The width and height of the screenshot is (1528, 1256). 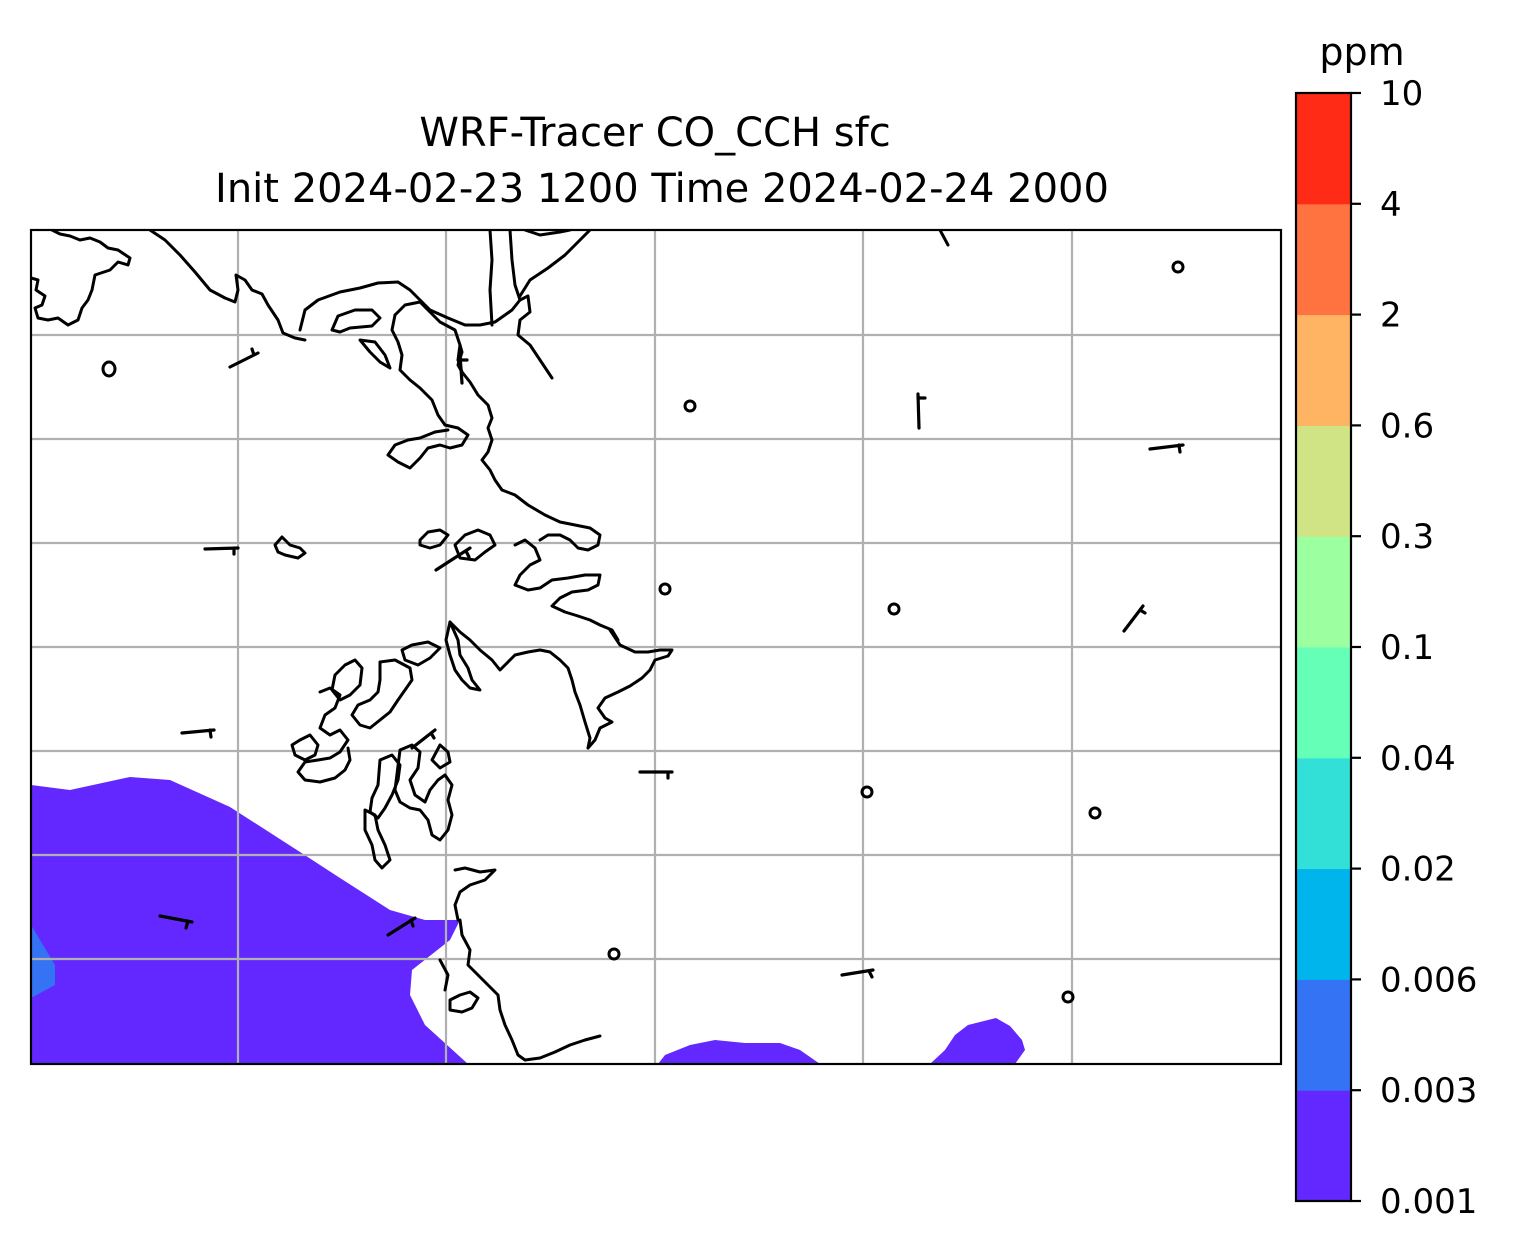 I want to click on colorbar-tick-label: 2, so click(x=1391, y=316).